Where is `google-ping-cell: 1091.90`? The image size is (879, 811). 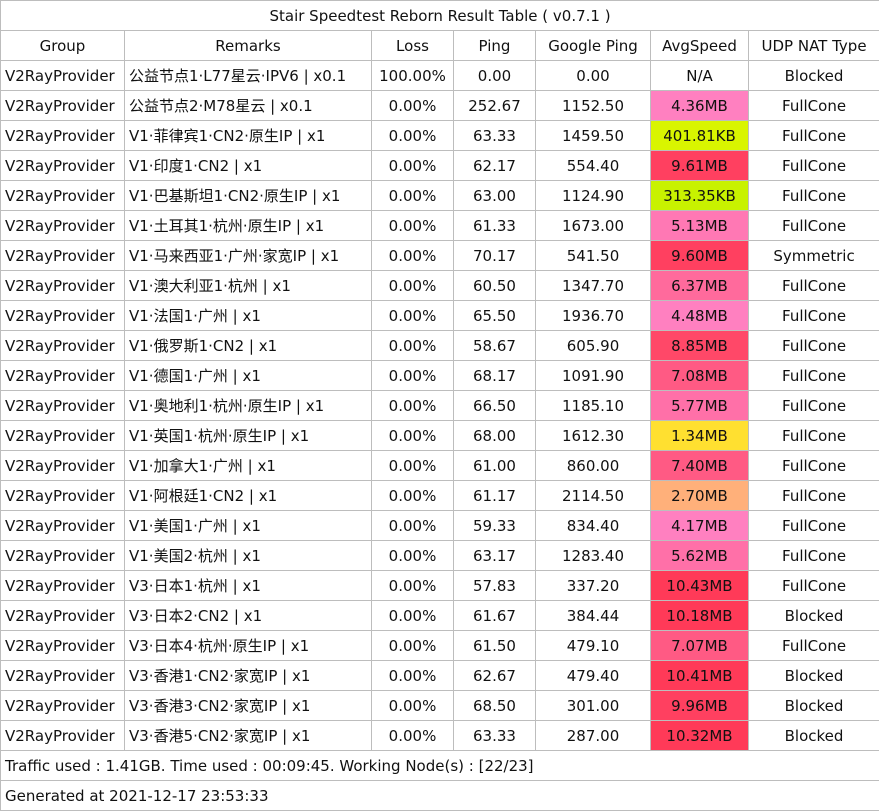
google-ping-cell: 1091.90 is located at coordinates (593, 376).